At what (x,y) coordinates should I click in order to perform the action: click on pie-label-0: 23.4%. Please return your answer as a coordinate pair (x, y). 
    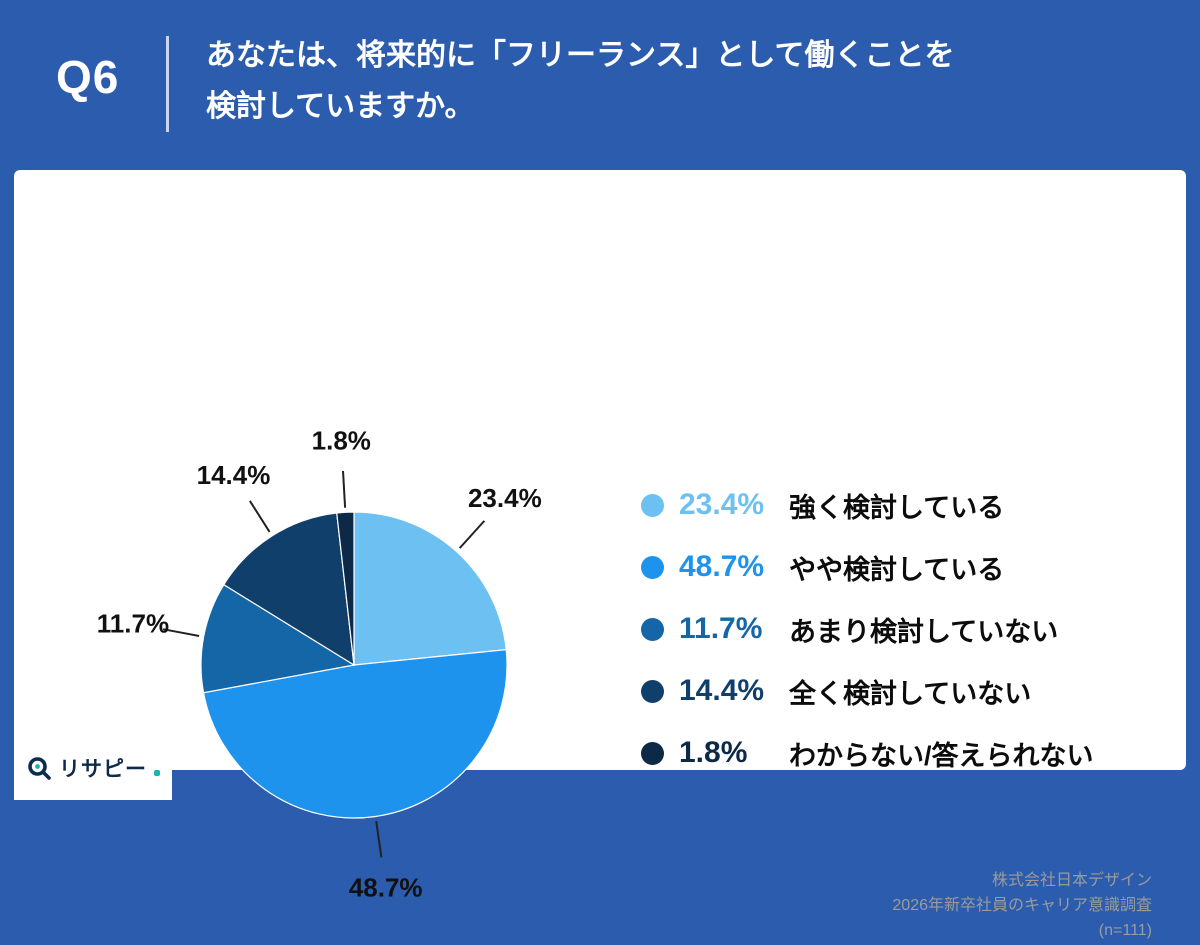
    Looking at the image, I should click on (505, 498).